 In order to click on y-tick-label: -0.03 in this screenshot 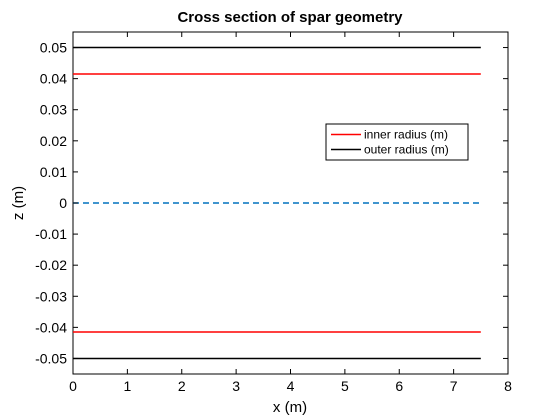, I will do `click(51, 296)`.